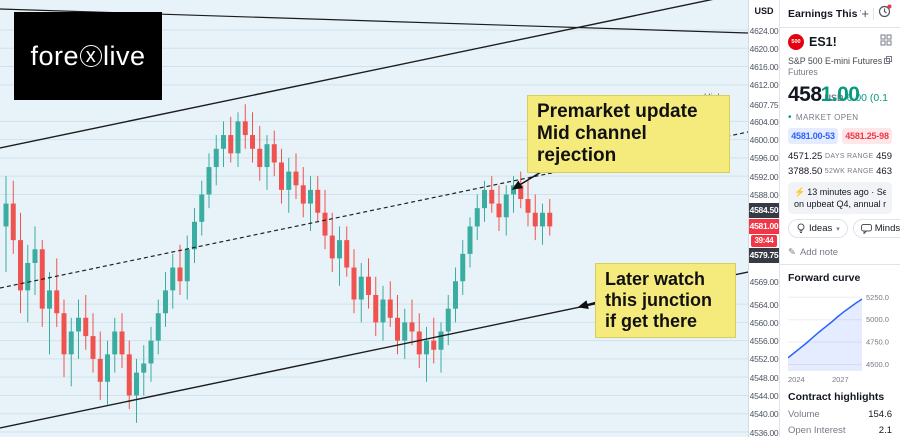 The image size is (900, 437). What do you see at coordinates (805, 156) in the screenshot?
I see `days-range-low: 4571.25` at bounding box center [805, 156].